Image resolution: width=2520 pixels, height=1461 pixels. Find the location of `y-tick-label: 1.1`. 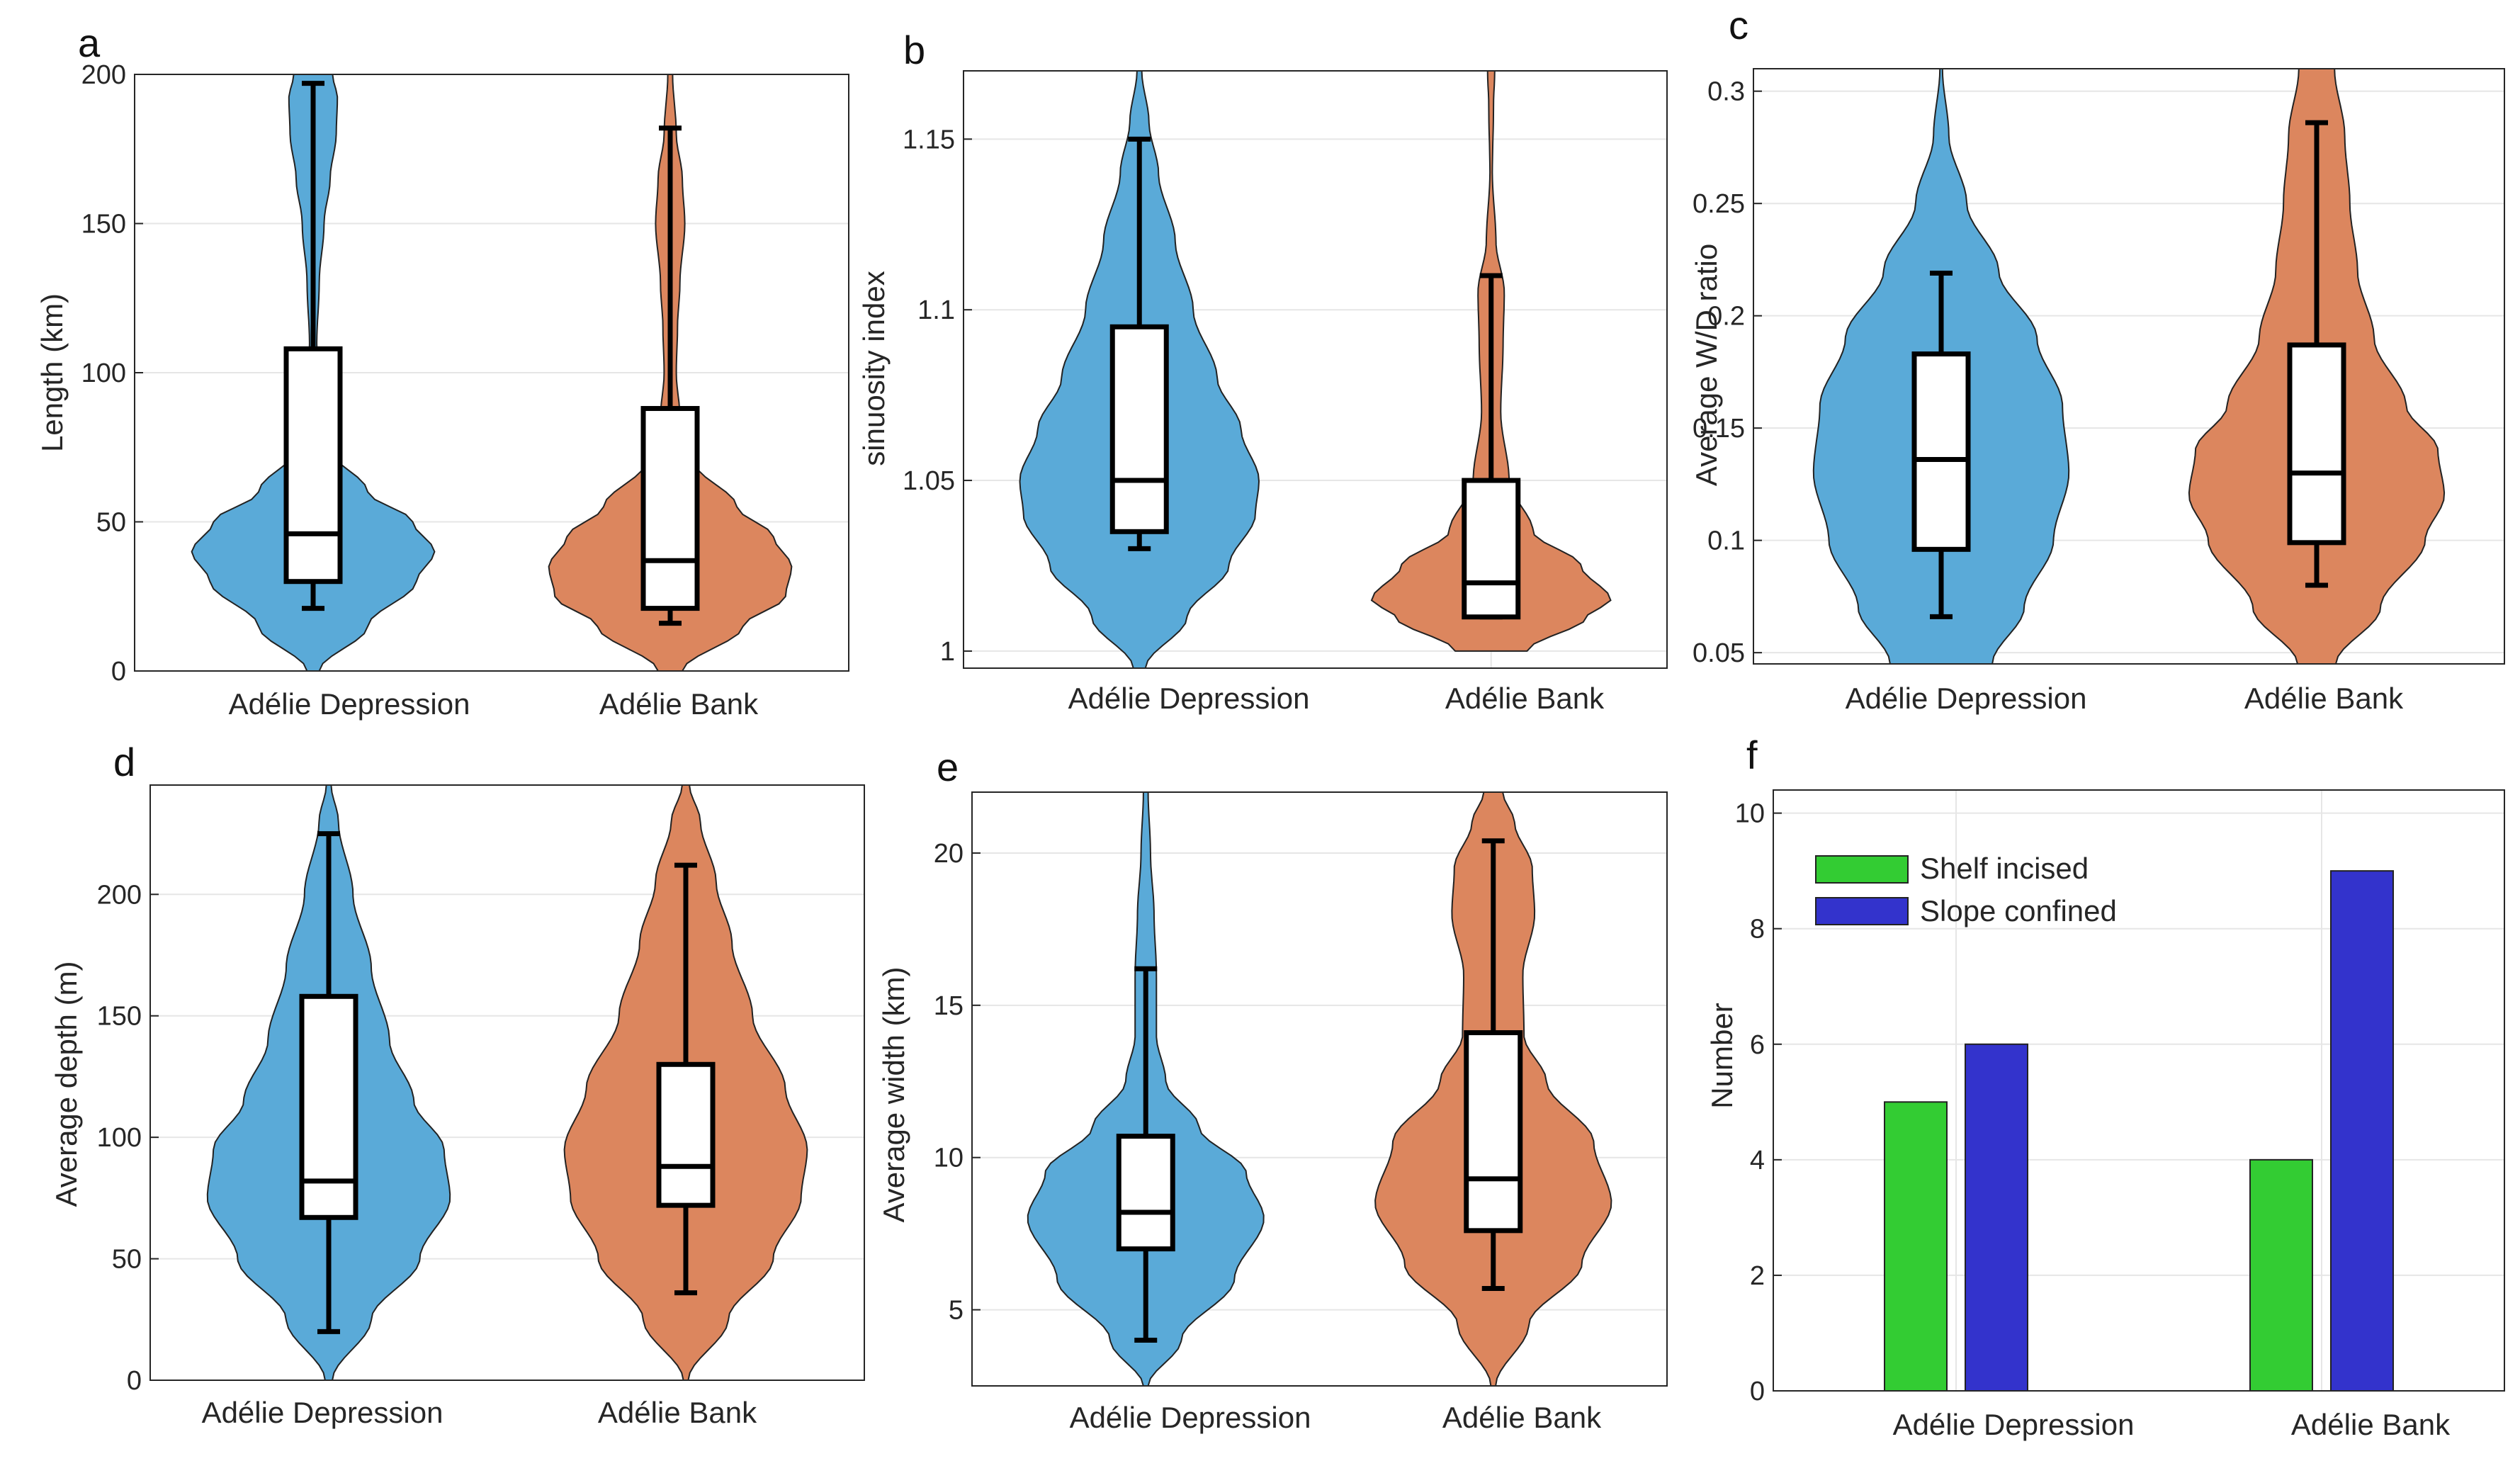

y-tick-label: 1.1 is located at coordinates (936, 310).